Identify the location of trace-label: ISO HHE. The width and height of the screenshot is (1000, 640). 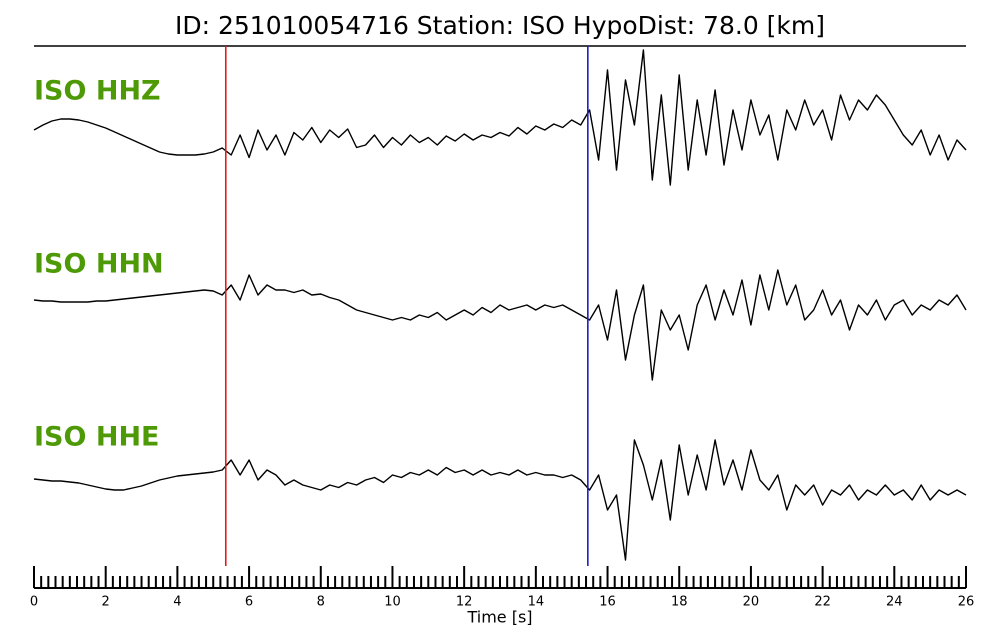
(96, 437).